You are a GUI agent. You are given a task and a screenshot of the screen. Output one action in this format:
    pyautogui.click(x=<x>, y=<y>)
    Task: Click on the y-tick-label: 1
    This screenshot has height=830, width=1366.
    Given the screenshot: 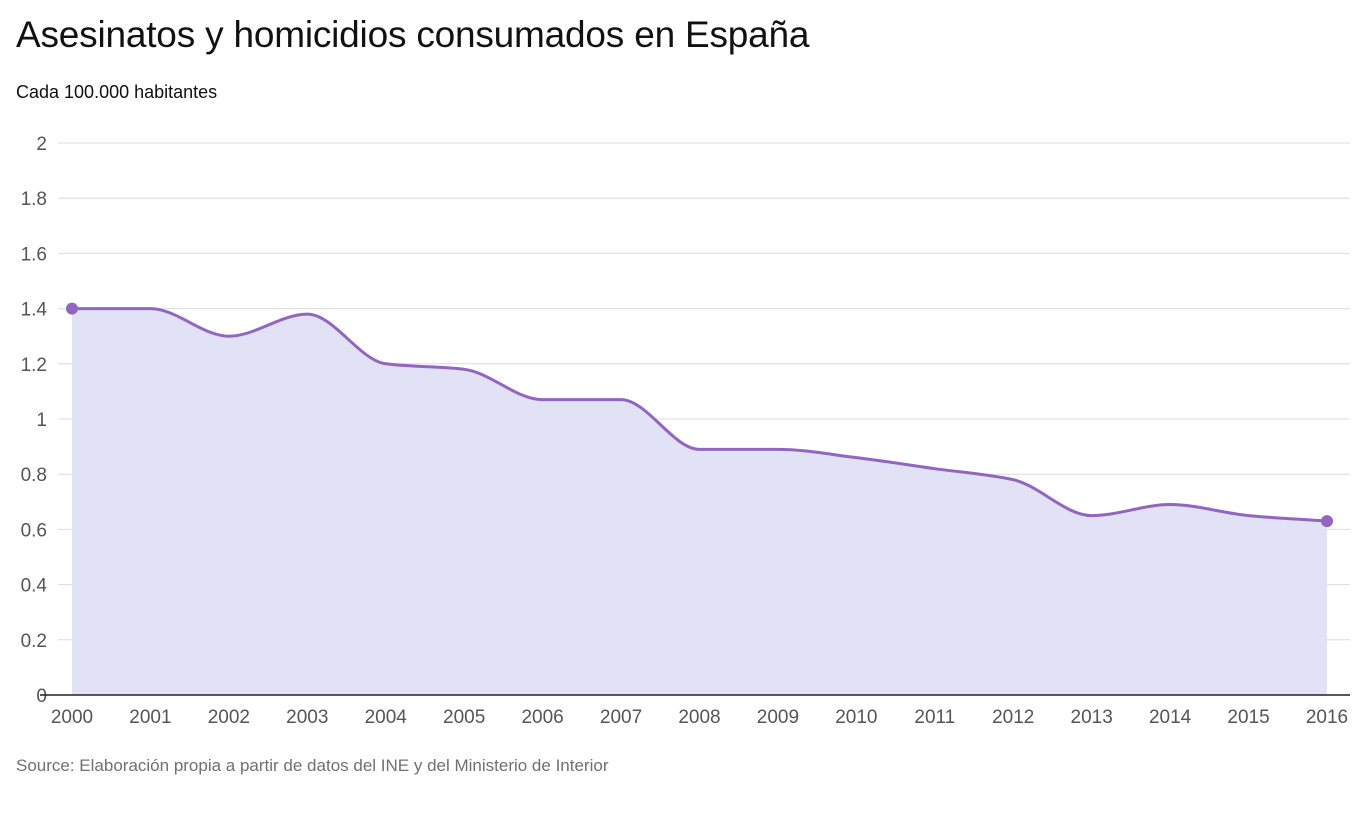 What is the action you would take?
    pyautogui.click(x=41, y=420)
    